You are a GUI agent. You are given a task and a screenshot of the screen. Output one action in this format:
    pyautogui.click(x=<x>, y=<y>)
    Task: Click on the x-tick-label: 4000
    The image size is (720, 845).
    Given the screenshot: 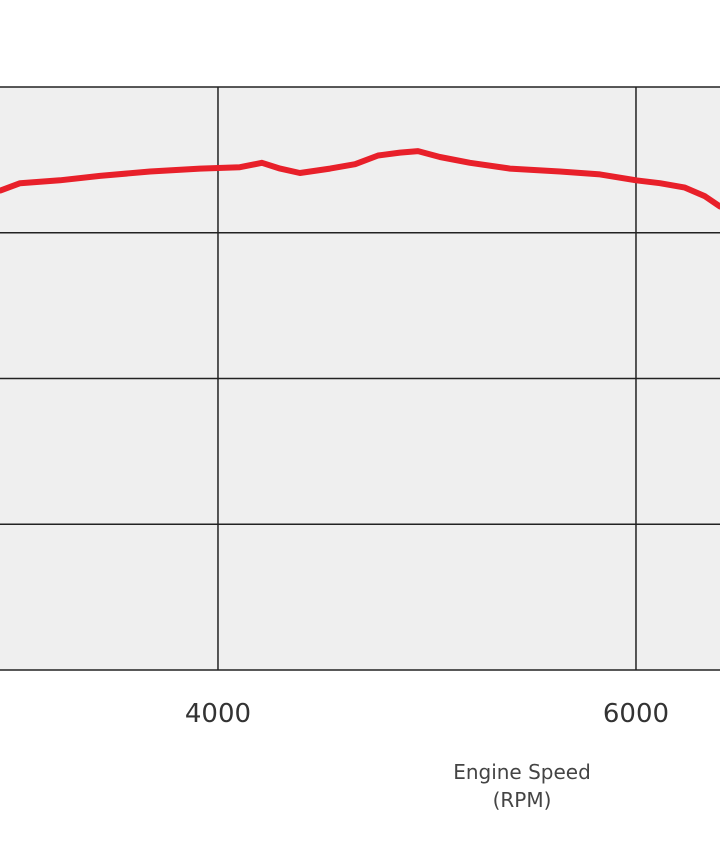 What is the action you would take?
    pyautogui.click(x=218, y=714)
    